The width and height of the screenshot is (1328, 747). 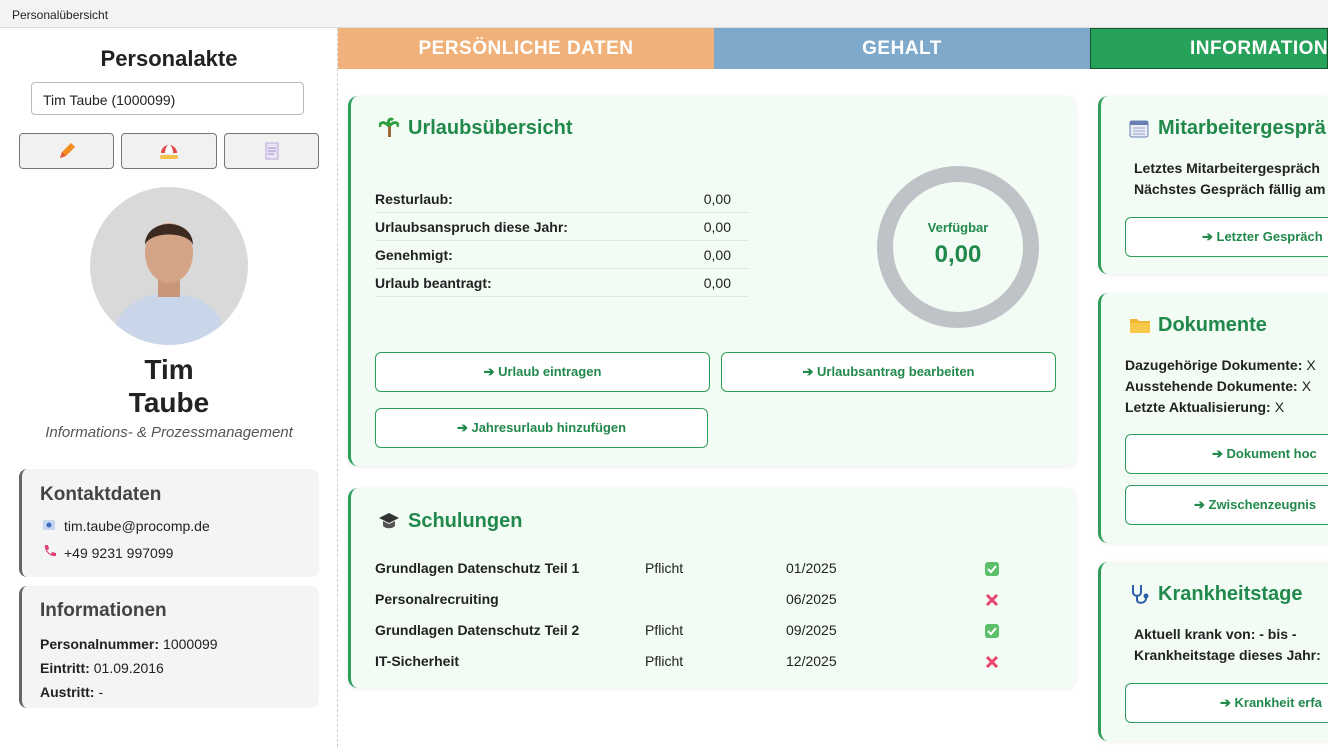 I want to click on email-icon, so click(x=49, y=525).